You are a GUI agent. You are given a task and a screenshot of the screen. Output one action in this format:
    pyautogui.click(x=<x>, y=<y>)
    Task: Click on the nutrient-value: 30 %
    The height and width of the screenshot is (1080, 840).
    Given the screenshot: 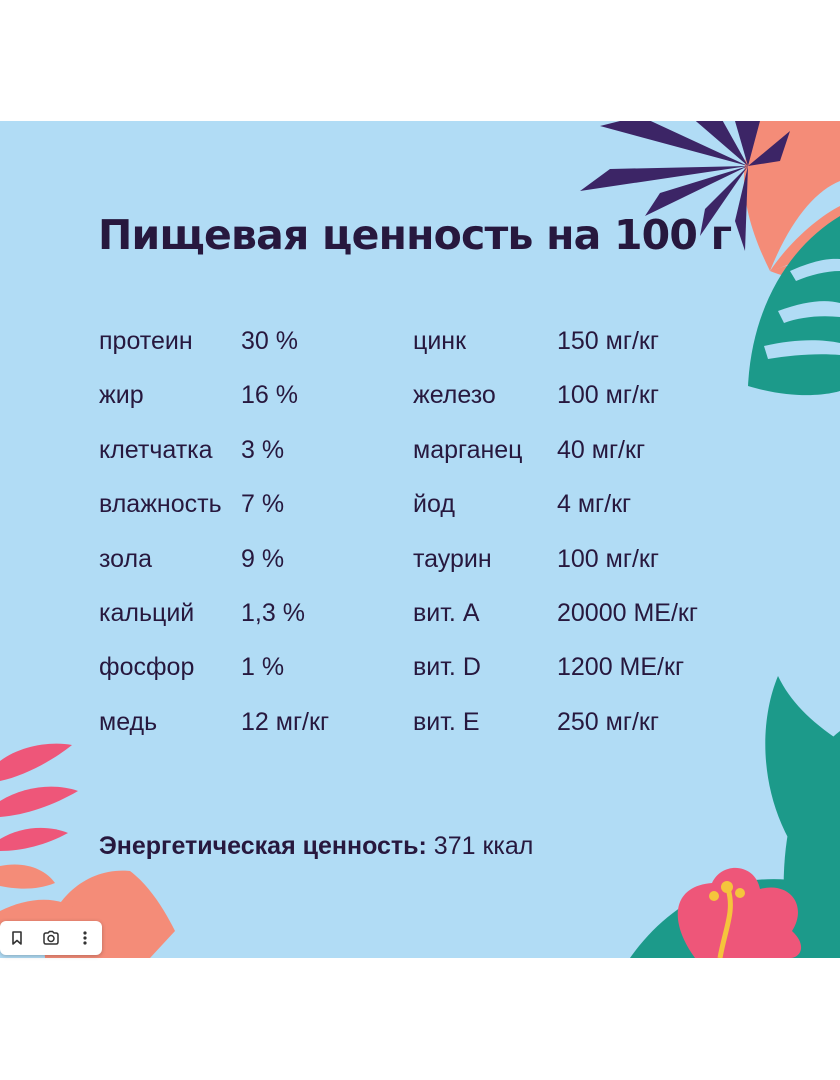 What is the action you would take?
    pyautogui.click(x=269, y=341)
    